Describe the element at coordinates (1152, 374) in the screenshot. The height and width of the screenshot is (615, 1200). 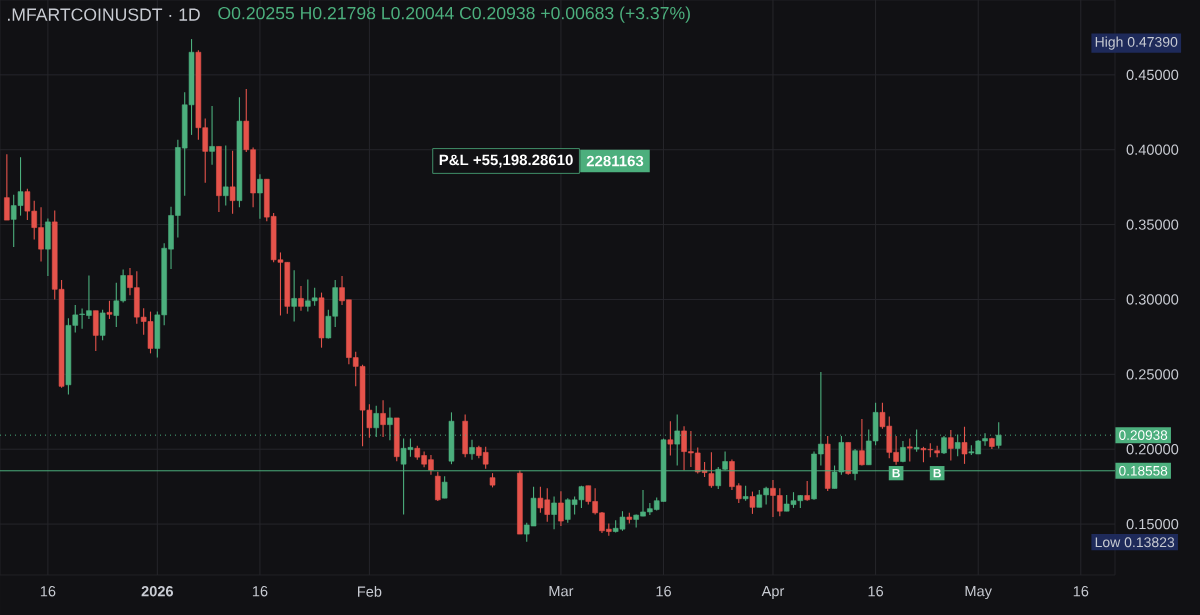
I see `y-tick-label: 0.25000` at that location.